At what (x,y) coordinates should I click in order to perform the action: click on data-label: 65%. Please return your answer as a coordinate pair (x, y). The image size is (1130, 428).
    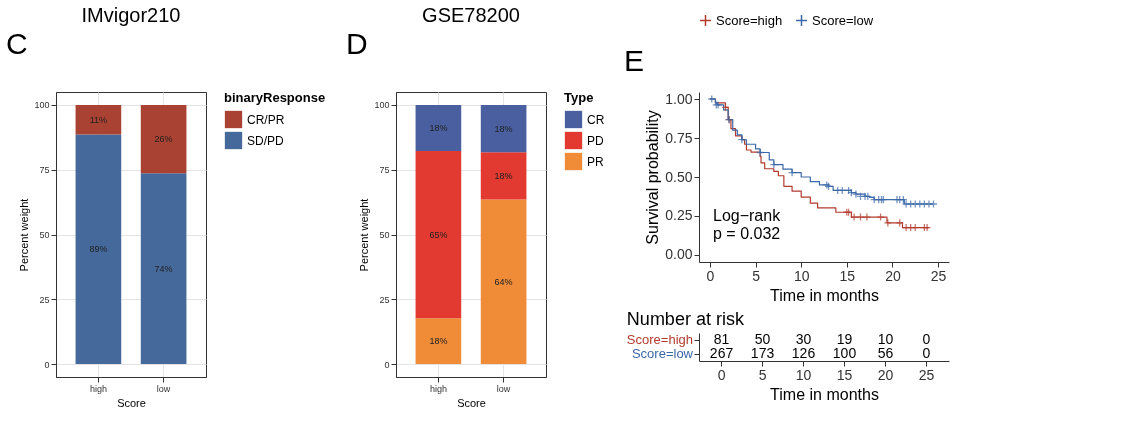
    Looking at the image, I should click on (438, 234).